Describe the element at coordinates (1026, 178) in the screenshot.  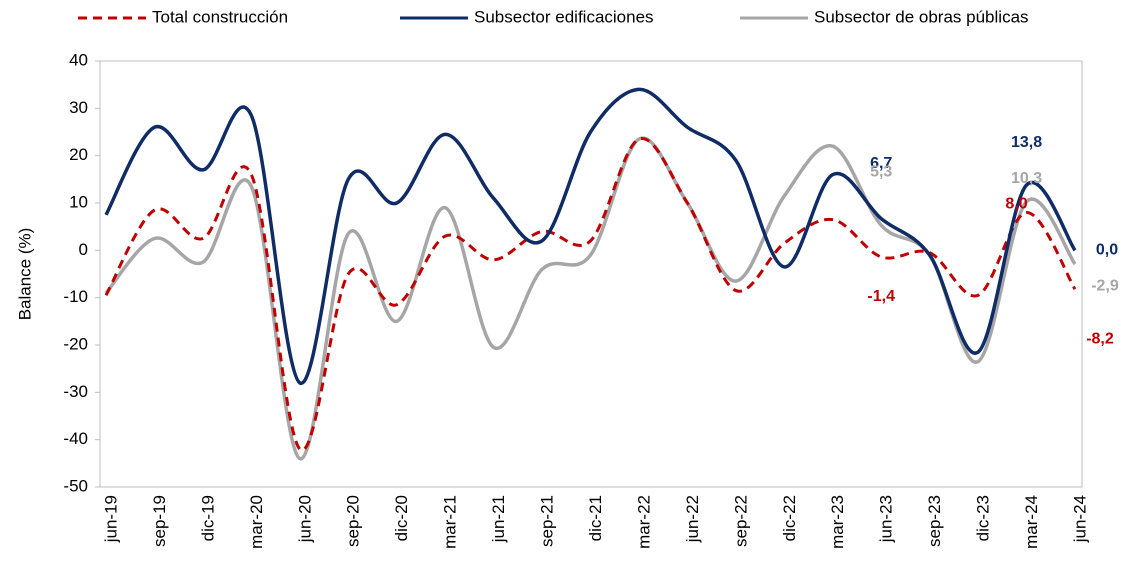
I see `data-label: 10,3` at that location.